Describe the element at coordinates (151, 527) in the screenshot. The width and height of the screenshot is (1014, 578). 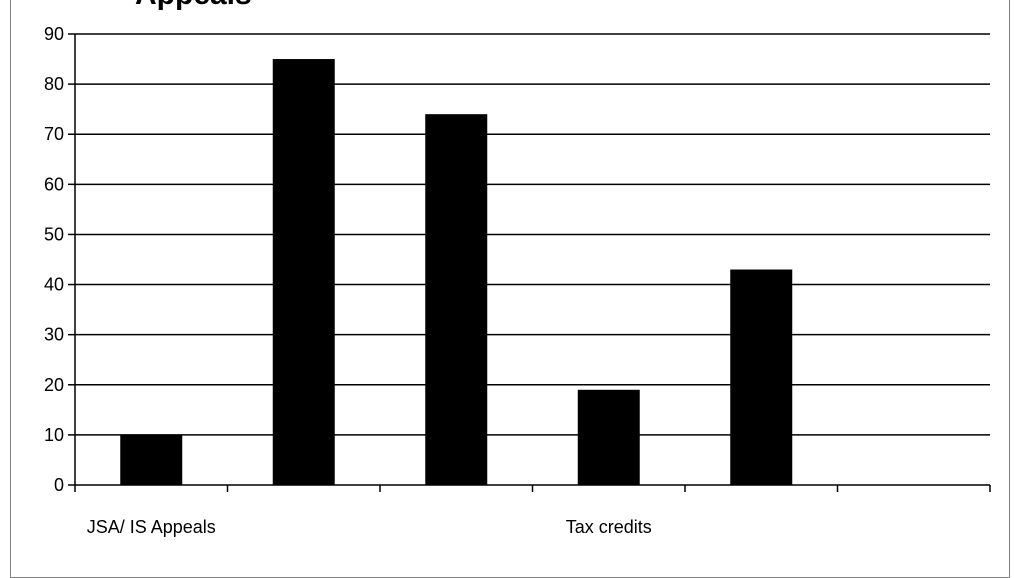
I see `x-tick-label: JSA/ IS Appeals` at that location.